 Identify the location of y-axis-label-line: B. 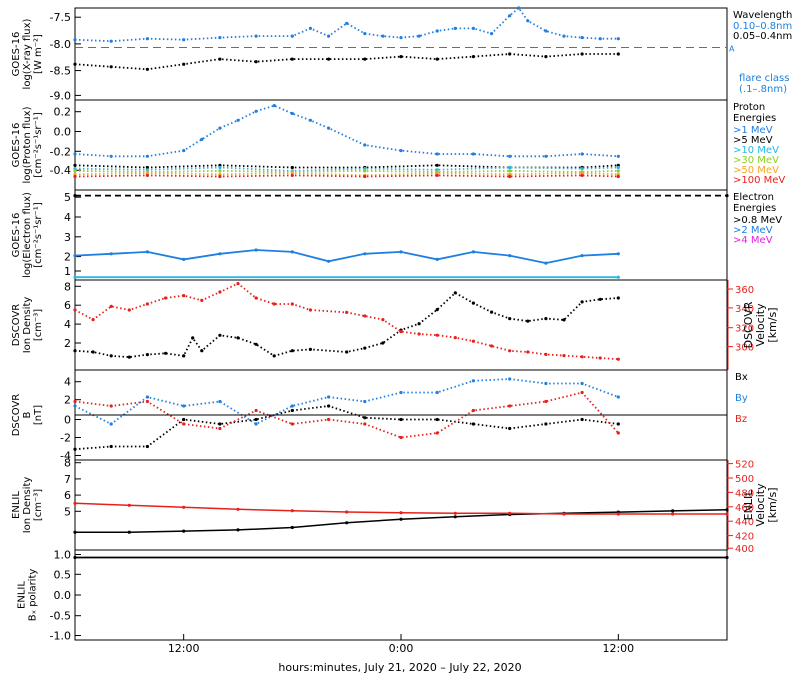
(27, 414).